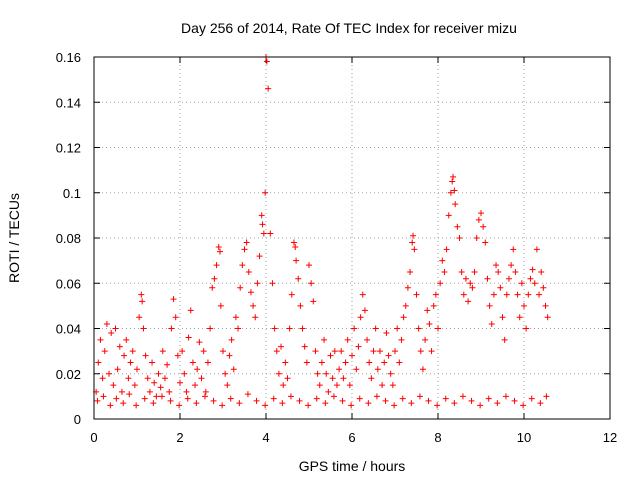 Image resolution: width=640 pixels, height=480 pixels. I want to click on y-tick-label: 0.08, so click(68, 238).